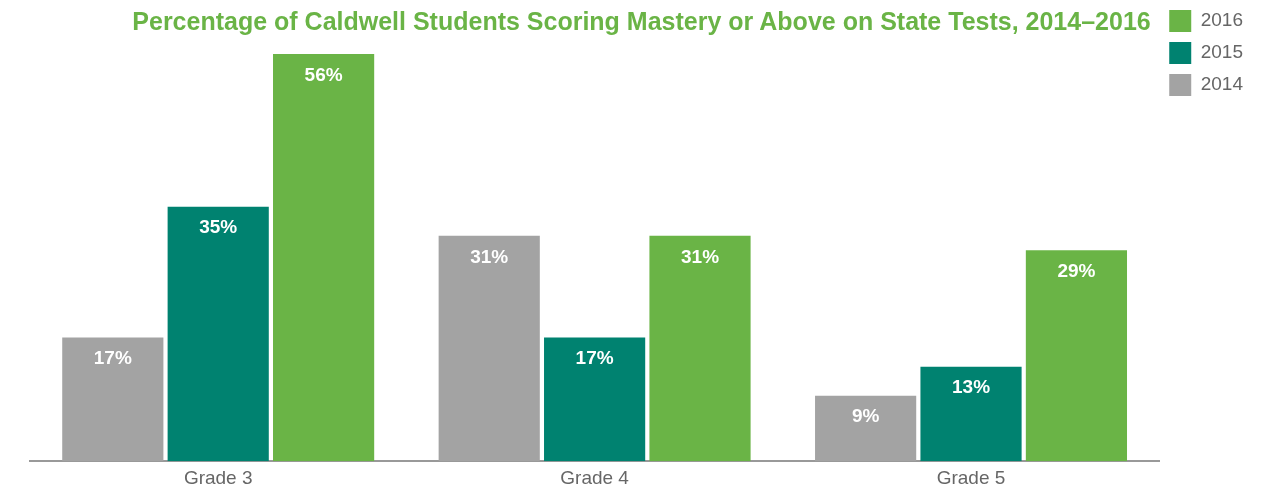 This screenshot has width=1283, height=500. Describe the element at coordinates (865, 416) in the screenshot. I see `data-label: 9%` at that location.